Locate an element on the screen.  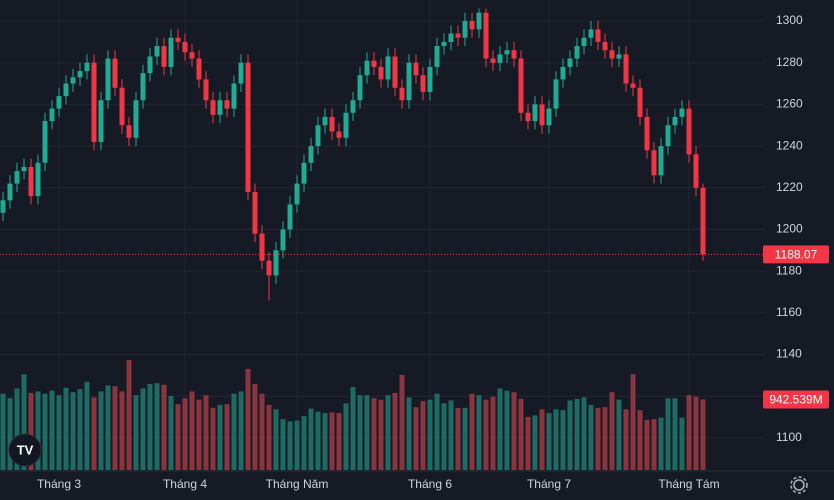
y-tick-label: 1300 is located at coordinates (789, 20).